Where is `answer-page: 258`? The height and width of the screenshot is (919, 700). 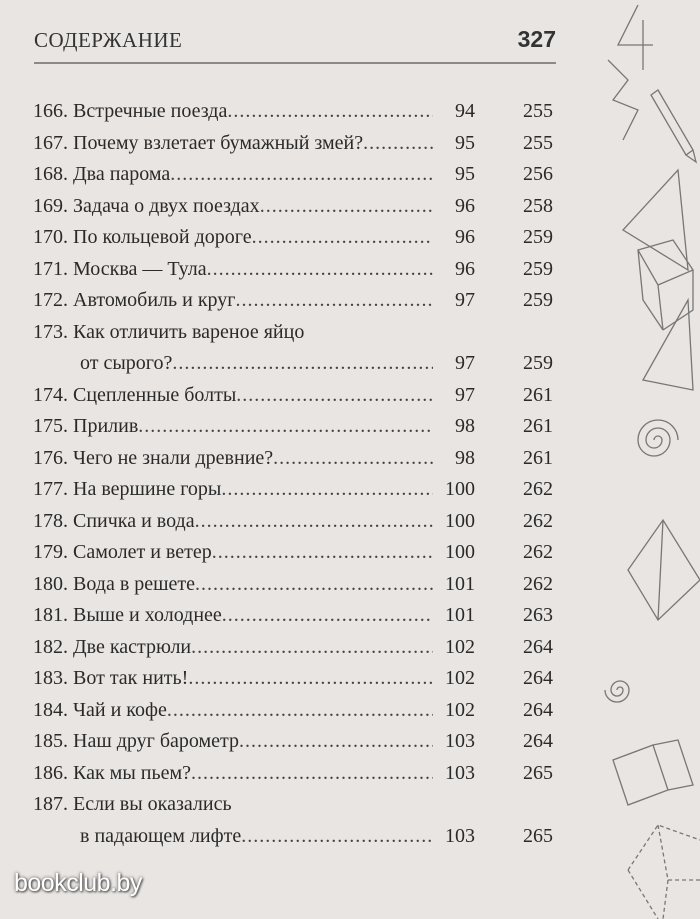
answer-page: 258 is located at coordinates (538, 205).